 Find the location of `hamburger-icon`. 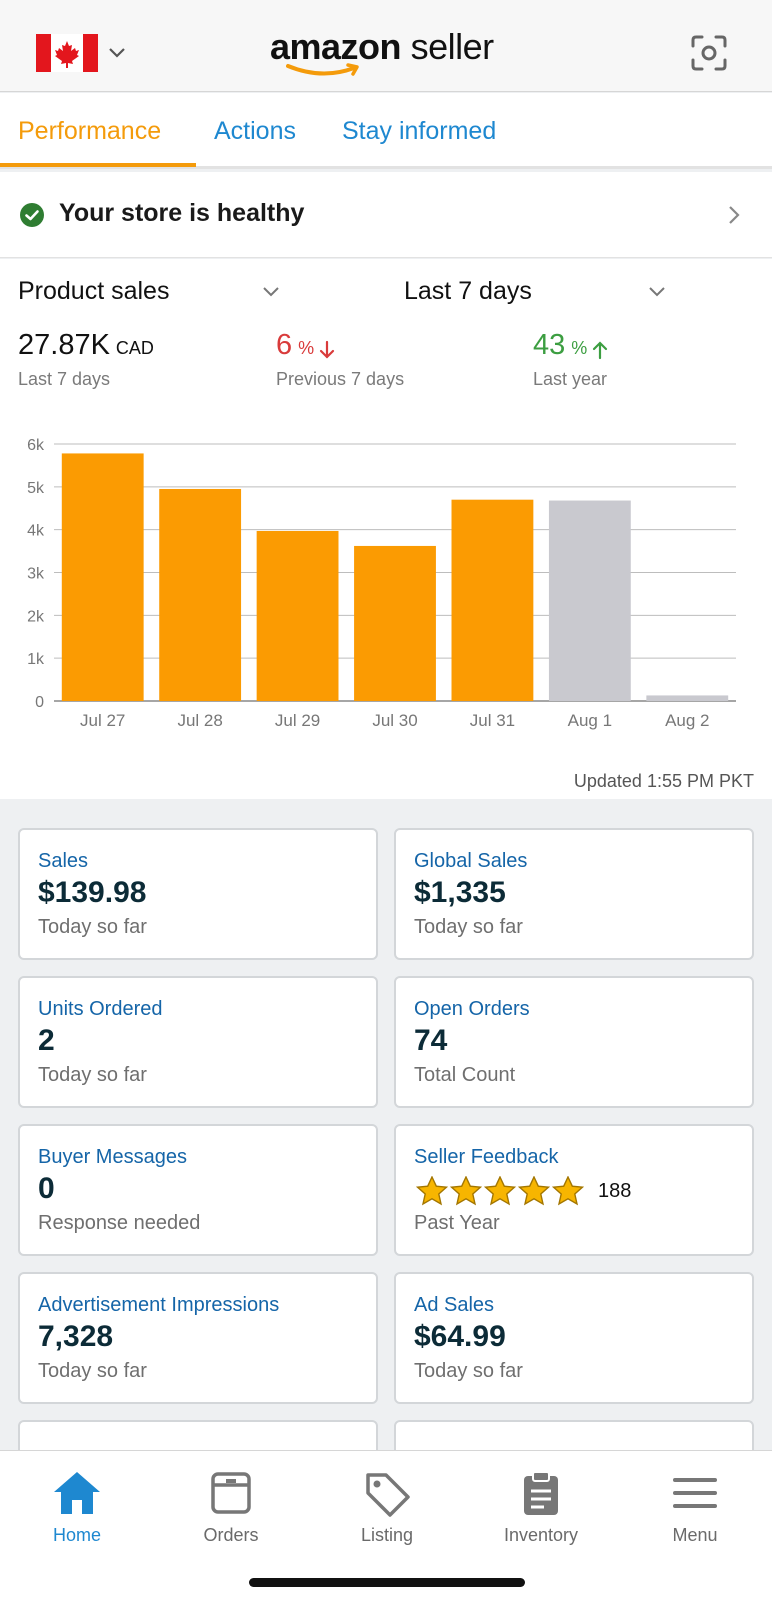

hamburger-icon is located at coordinates (695, 1493).